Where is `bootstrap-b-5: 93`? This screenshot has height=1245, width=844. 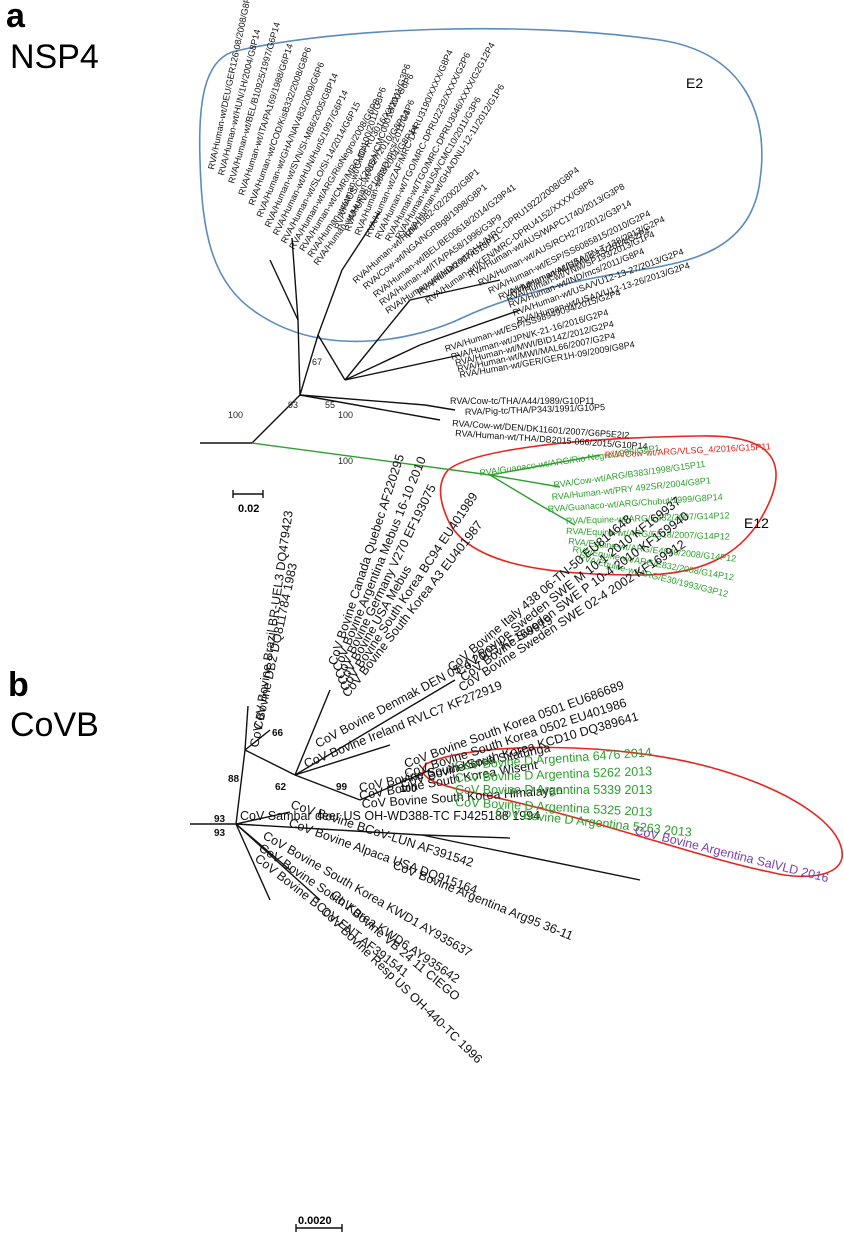 bootstrap-b-5: 93 is located at coordinates (220, 819).